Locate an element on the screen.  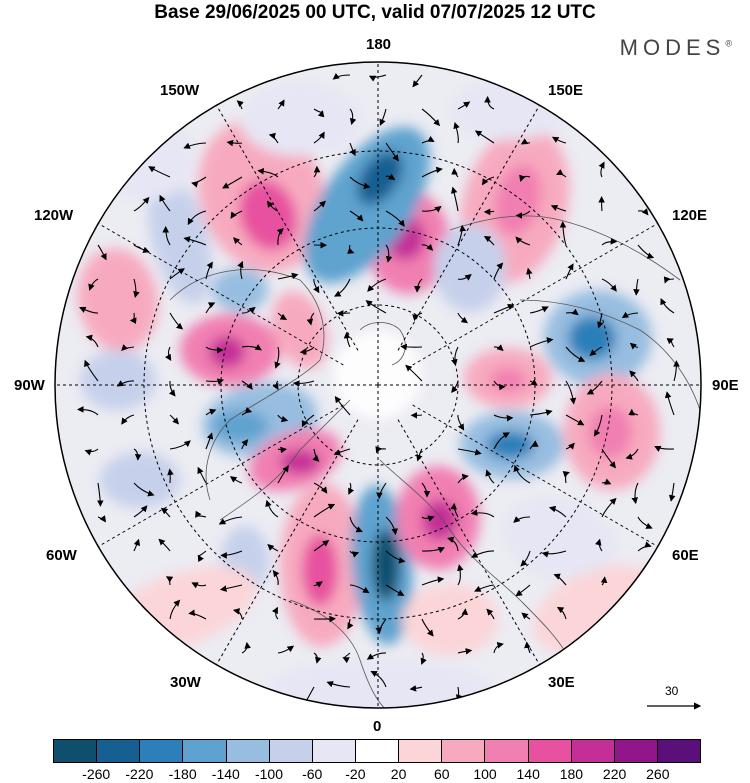
lon-label-150e: 150E is located at coordinates (566, 90).